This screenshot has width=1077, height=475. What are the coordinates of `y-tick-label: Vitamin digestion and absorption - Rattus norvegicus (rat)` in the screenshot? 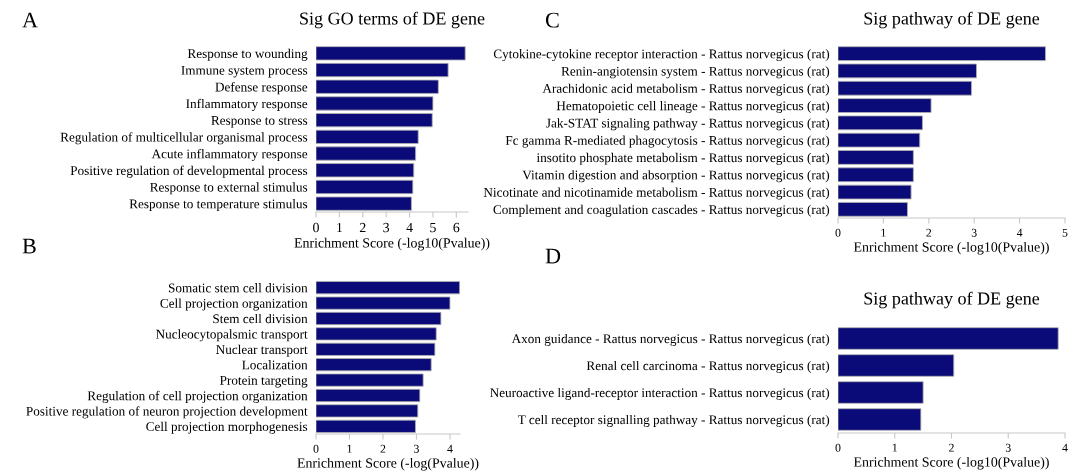 It's located at (676, 176).